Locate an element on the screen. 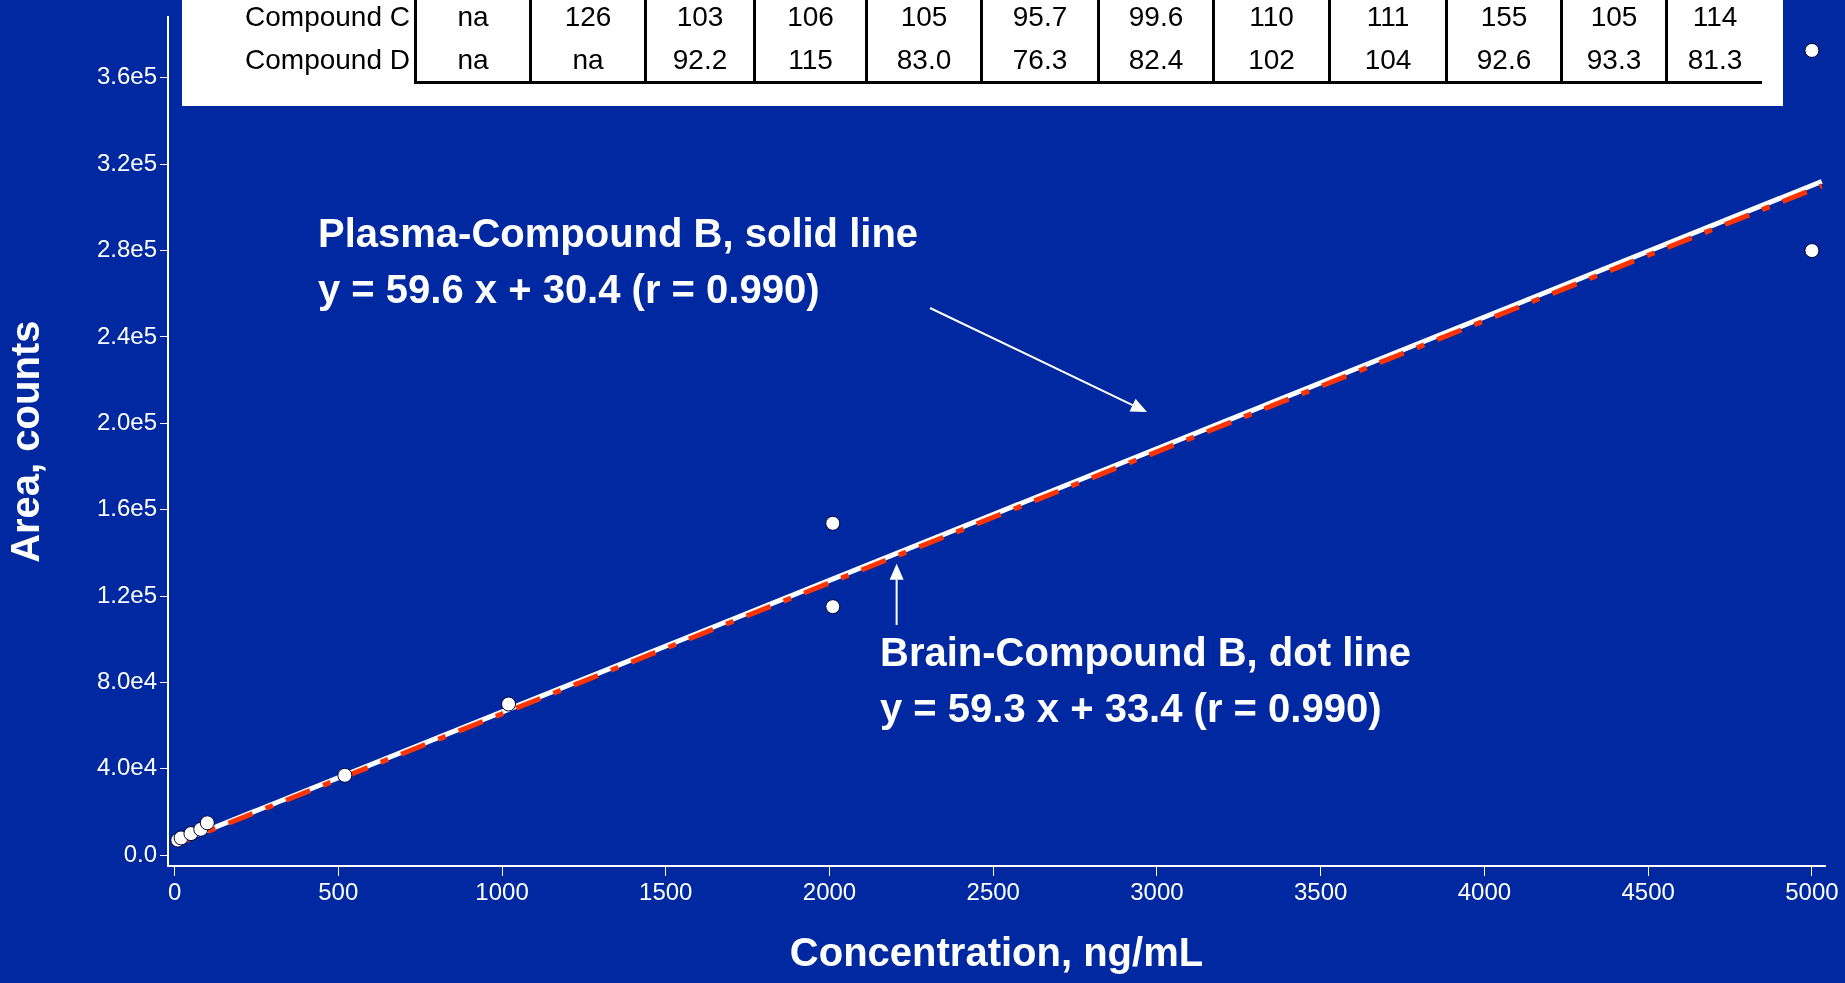  text: 92.2 is located at coordinates (700, 59).